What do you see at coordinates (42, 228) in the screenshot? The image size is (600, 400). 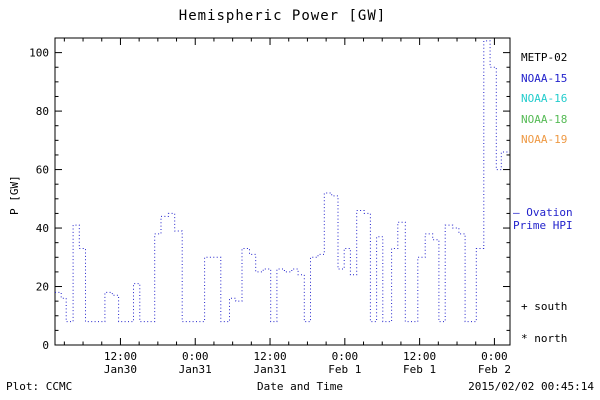 I see `y-tick-label: 40` at bounding box center [42, 228].